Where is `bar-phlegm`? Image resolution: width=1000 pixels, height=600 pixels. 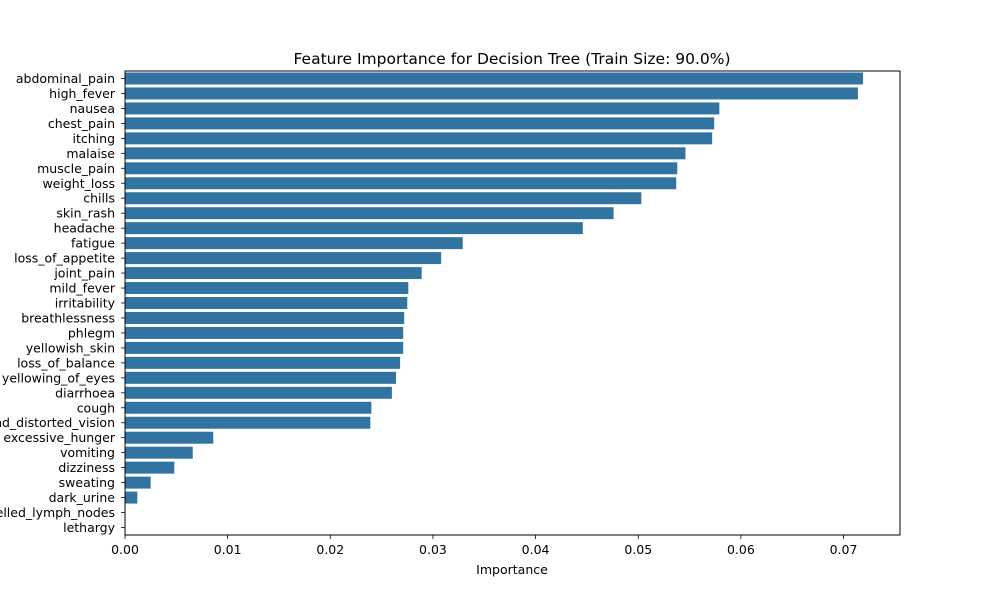
bar-phlegm is located at coordinates (264, 332).